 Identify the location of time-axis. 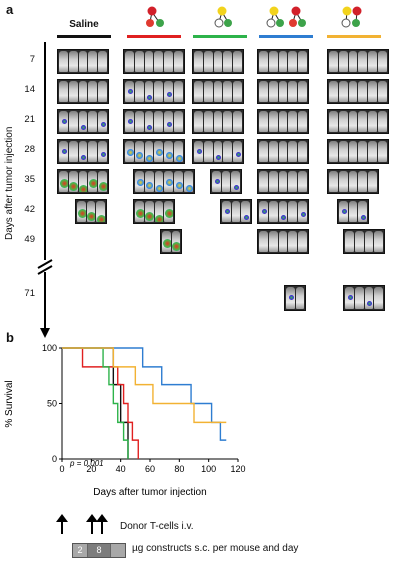
(45, 190).